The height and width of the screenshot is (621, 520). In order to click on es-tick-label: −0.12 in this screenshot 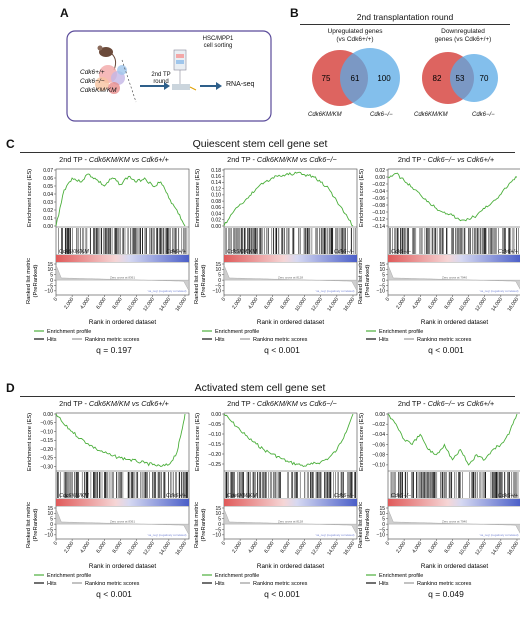, I will do `click(378, 220)`.